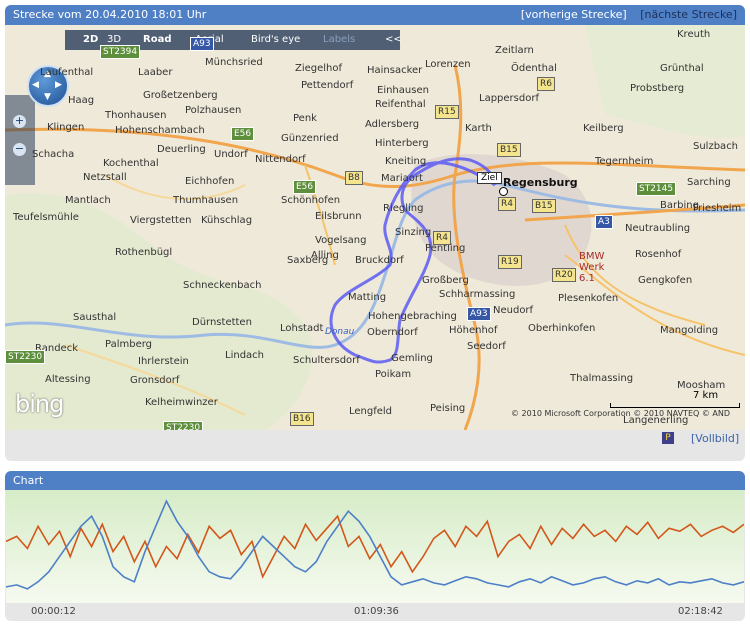  What do you see at coordinates (19, 149) in the screenshot?
I see `zoom-out-icon: −` at bounding box center [19, 149].